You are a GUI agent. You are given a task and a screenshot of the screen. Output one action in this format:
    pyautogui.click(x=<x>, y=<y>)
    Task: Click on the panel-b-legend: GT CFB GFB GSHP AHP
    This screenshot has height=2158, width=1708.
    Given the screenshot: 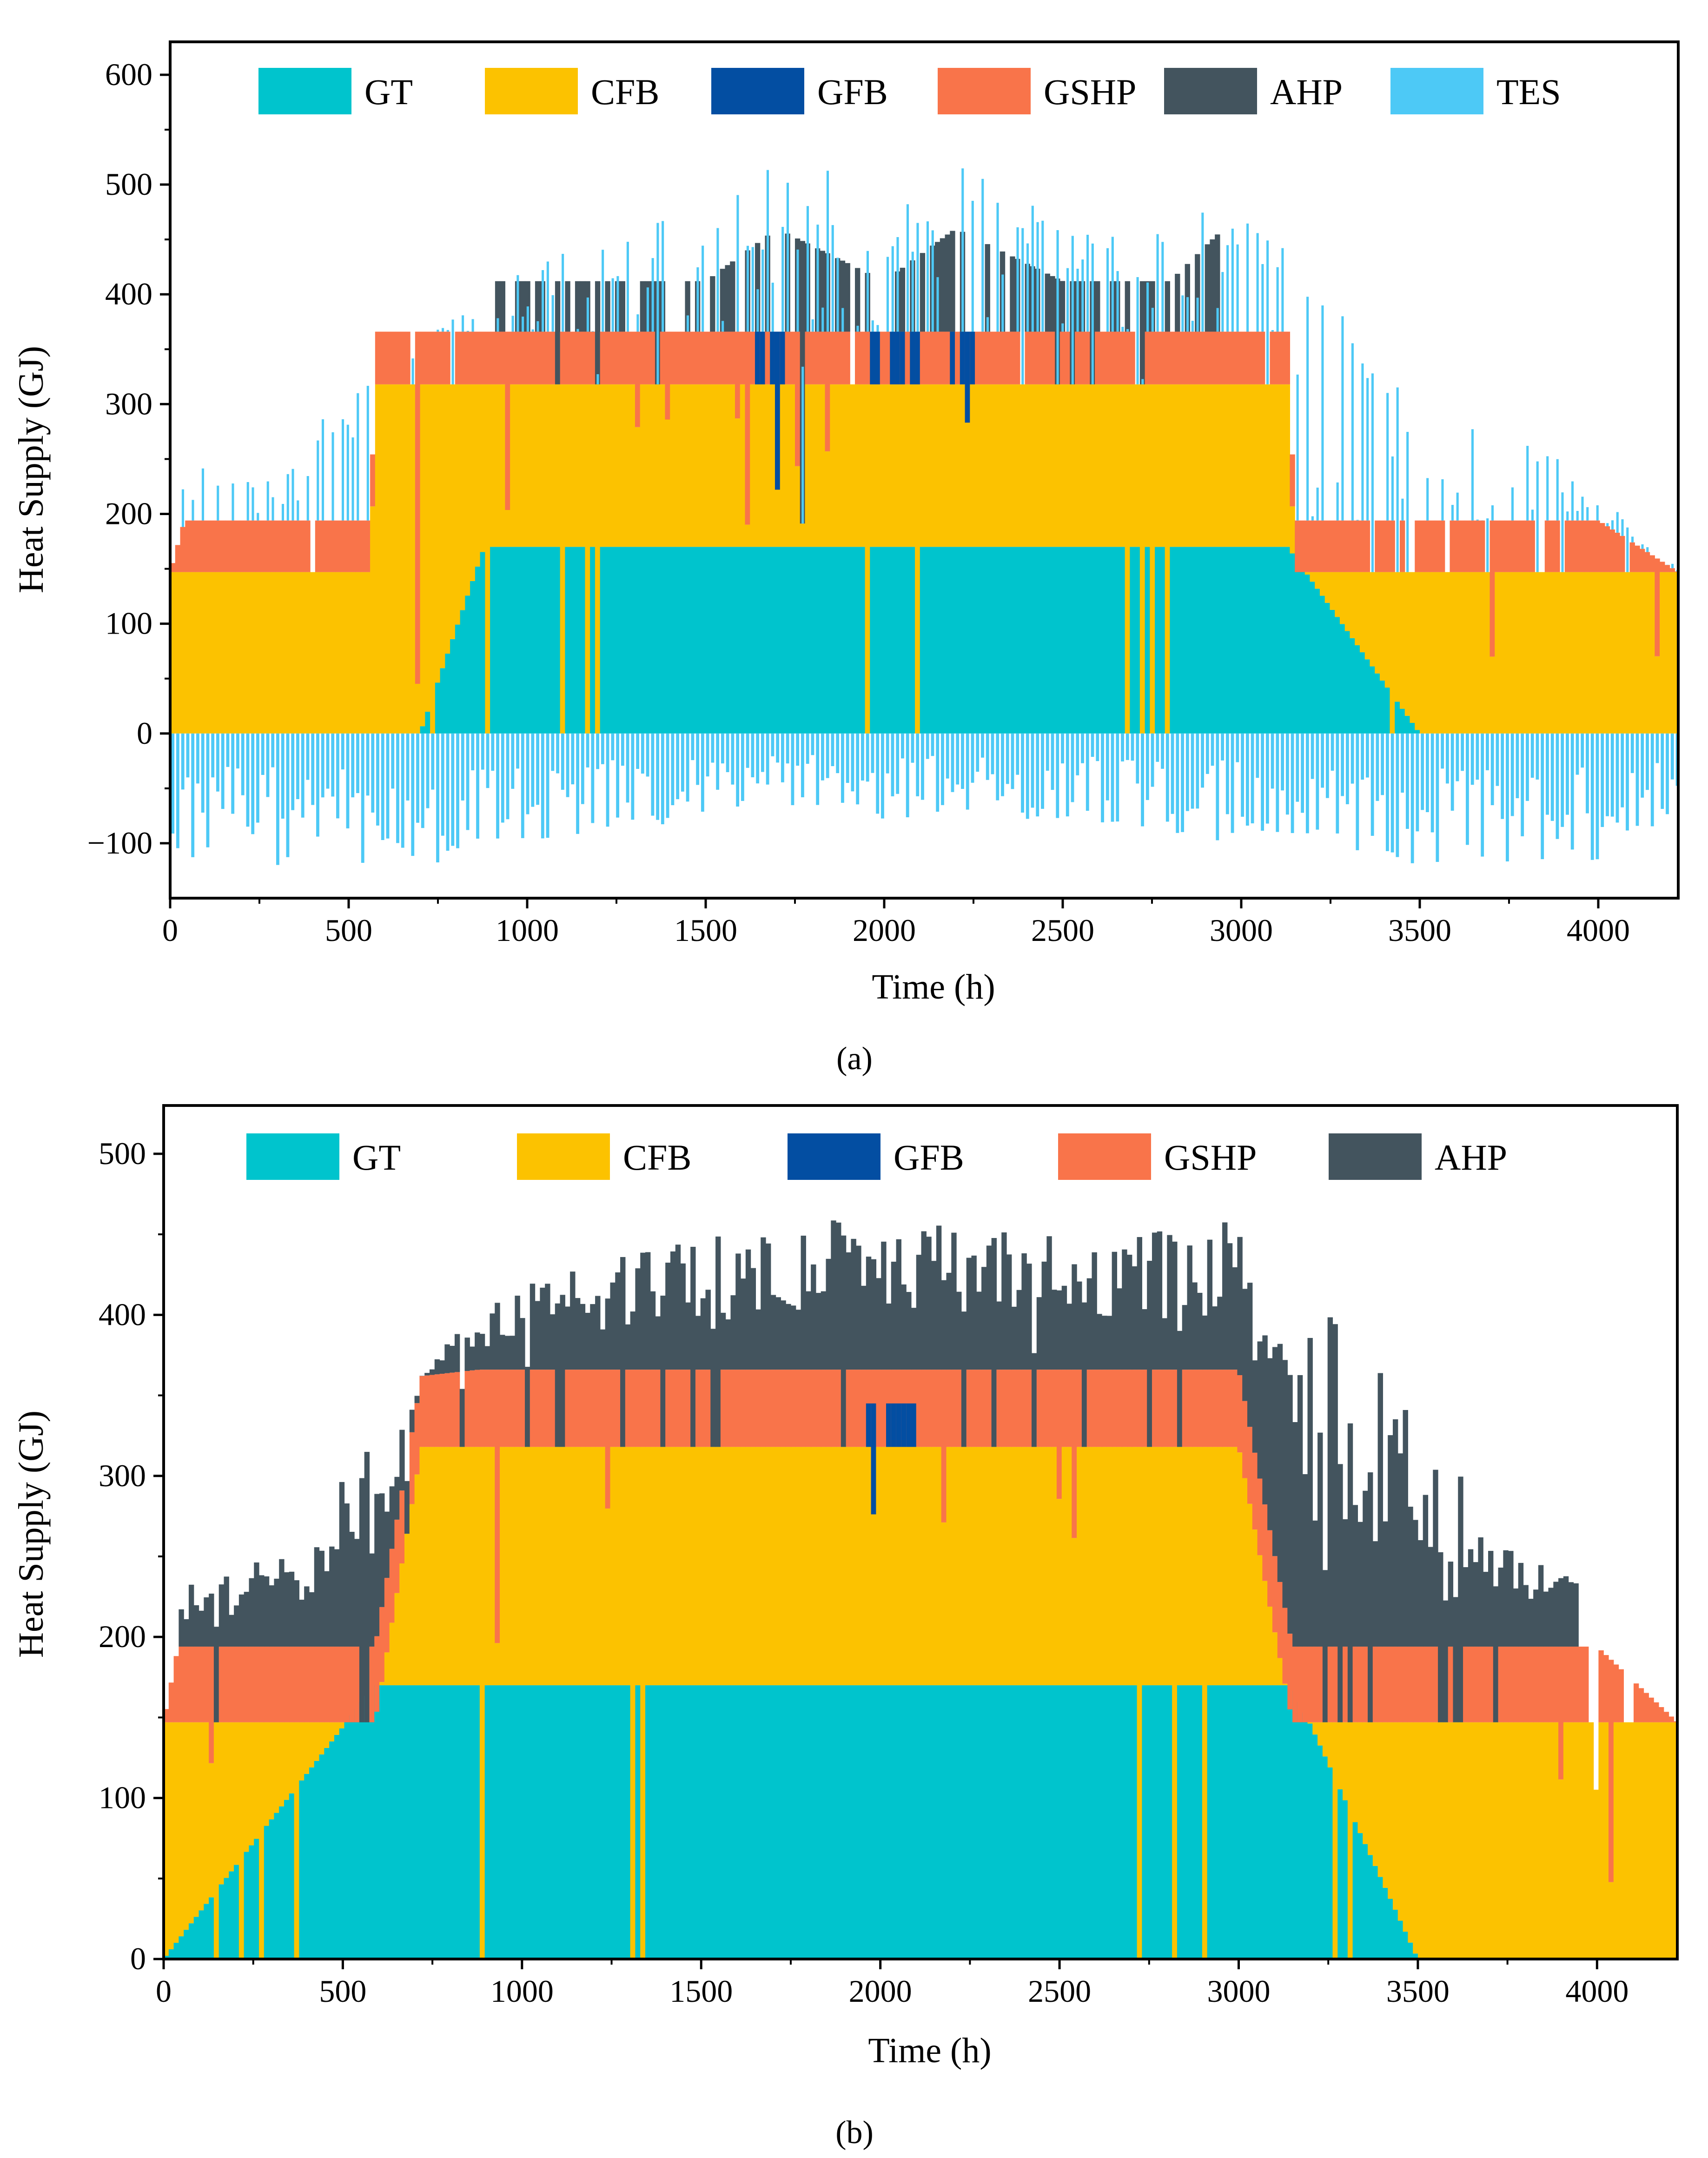 What is the action you would take?
    pyautogui.click(x=876, y=1156)
    